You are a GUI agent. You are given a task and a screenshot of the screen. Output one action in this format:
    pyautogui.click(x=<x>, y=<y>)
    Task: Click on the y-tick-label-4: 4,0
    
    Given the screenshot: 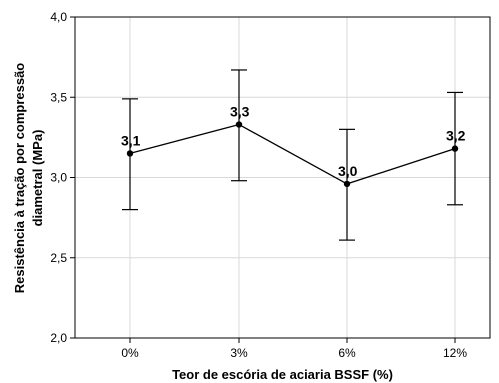 What is the action you would take?
    pyautogui.click(x=58, y=17)
    